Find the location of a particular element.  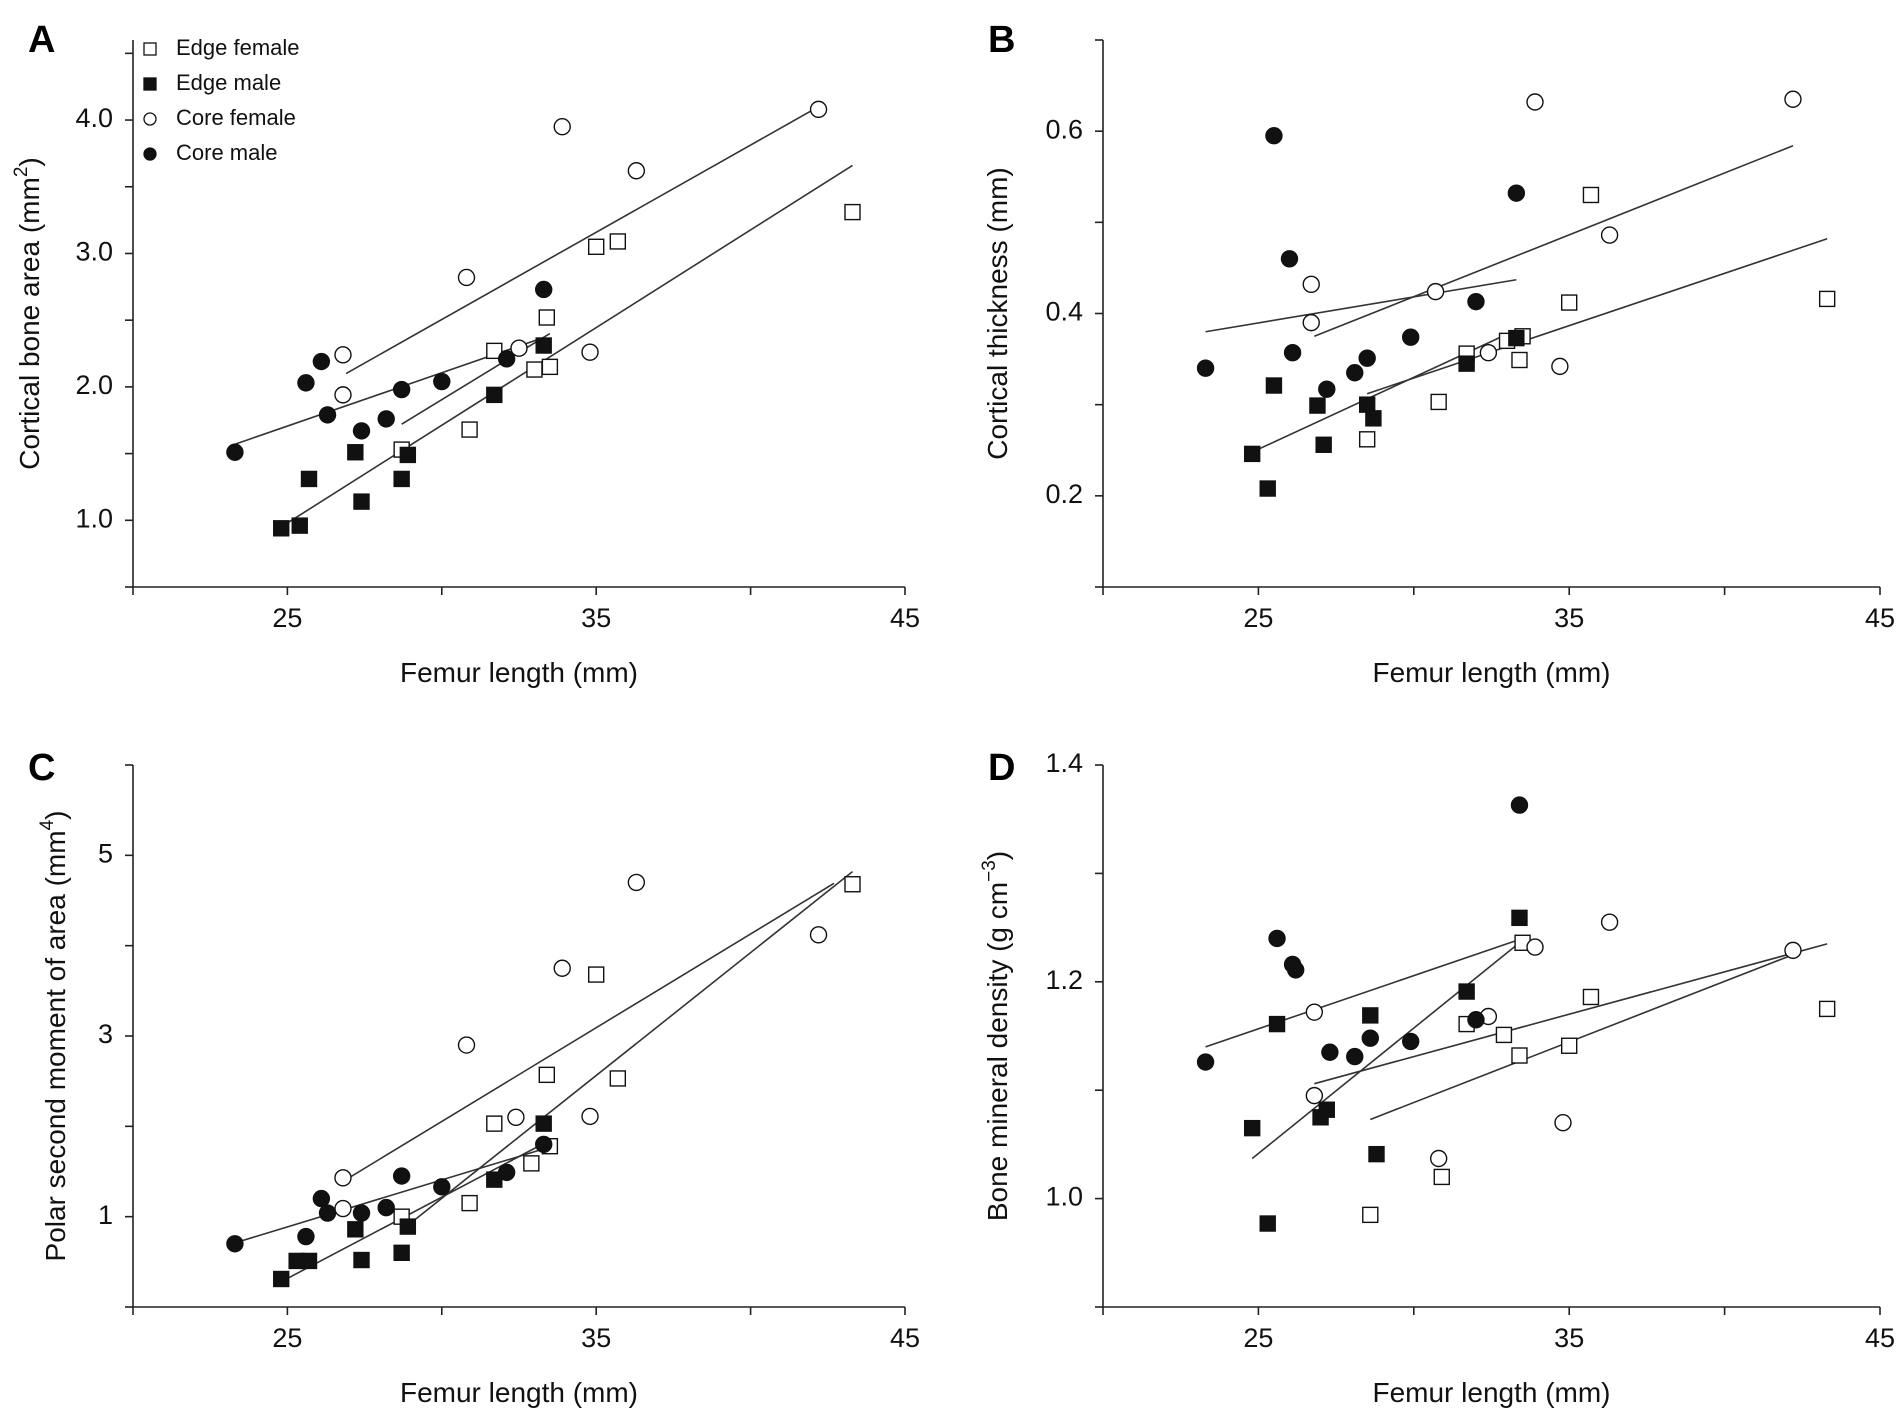

y-axis-label: Bone mineral density (g cm−3) is located at coordinates (996, 1036).